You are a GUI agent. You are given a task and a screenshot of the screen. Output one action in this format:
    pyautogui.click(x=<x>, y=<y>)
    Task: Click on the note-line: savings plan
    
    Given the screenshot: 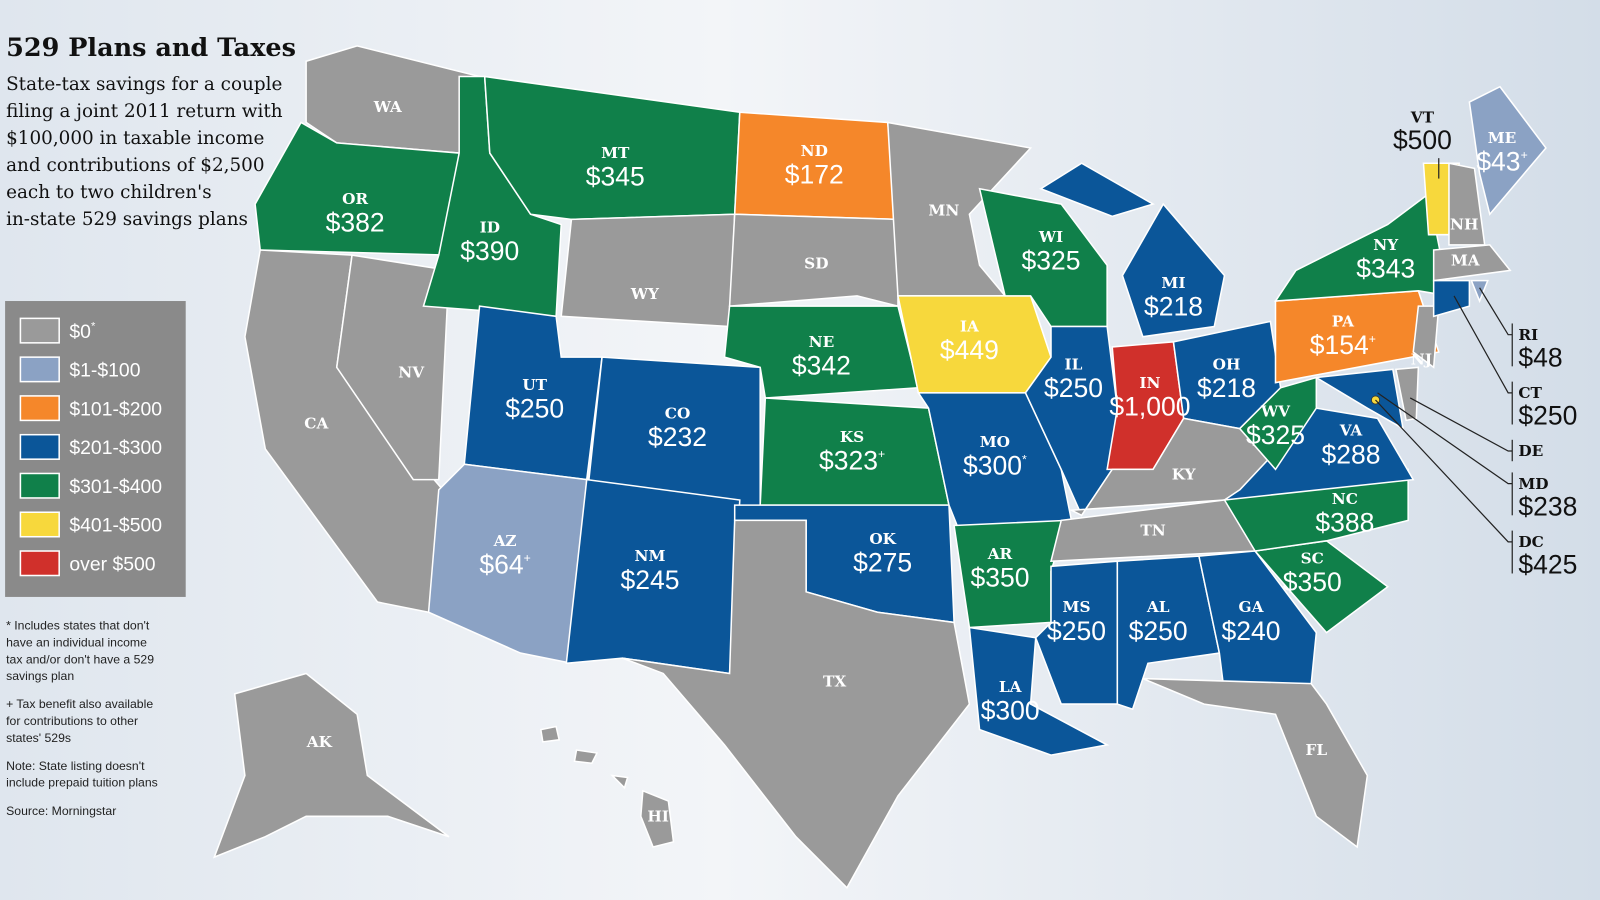 What is the action you would take?
    pyautogui.click(x=40, y=676)
    